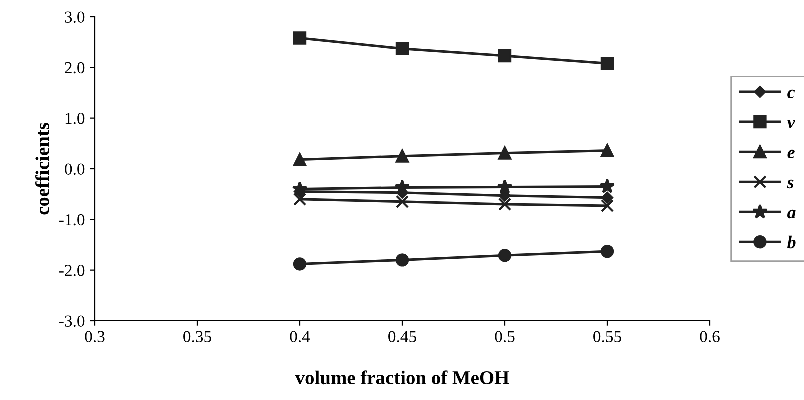  I want to click on legend-label: b, so click(792, 242).